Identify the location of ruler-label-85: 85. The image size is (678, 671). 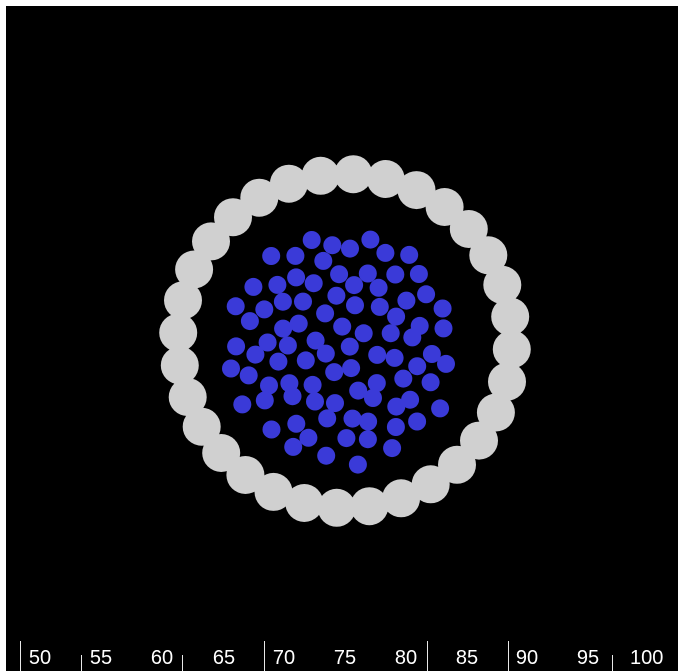
(467, 658).